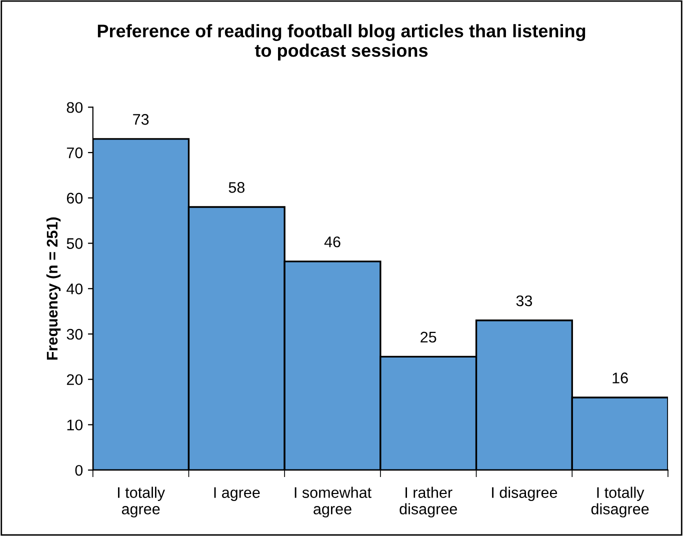  Describe the element at coordinates (428, 337) in the screenshot. I see `data-label: 25` at that location.